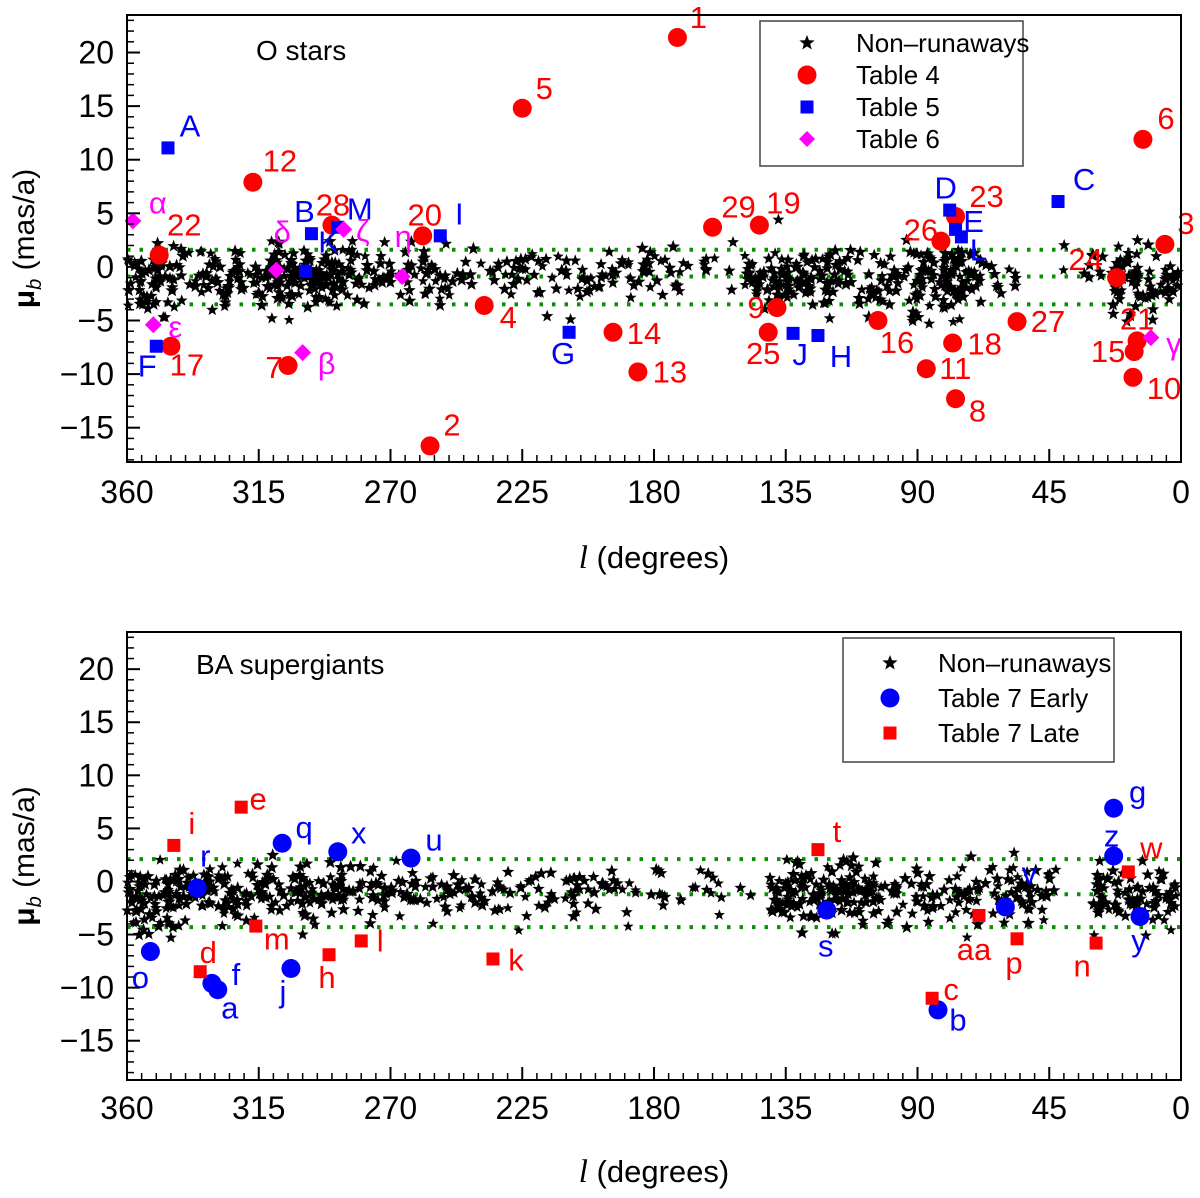 Image resolution: width=1200 pixels, height=1198 pixels. I want to click on runaway-point-c, so click(932, 998).